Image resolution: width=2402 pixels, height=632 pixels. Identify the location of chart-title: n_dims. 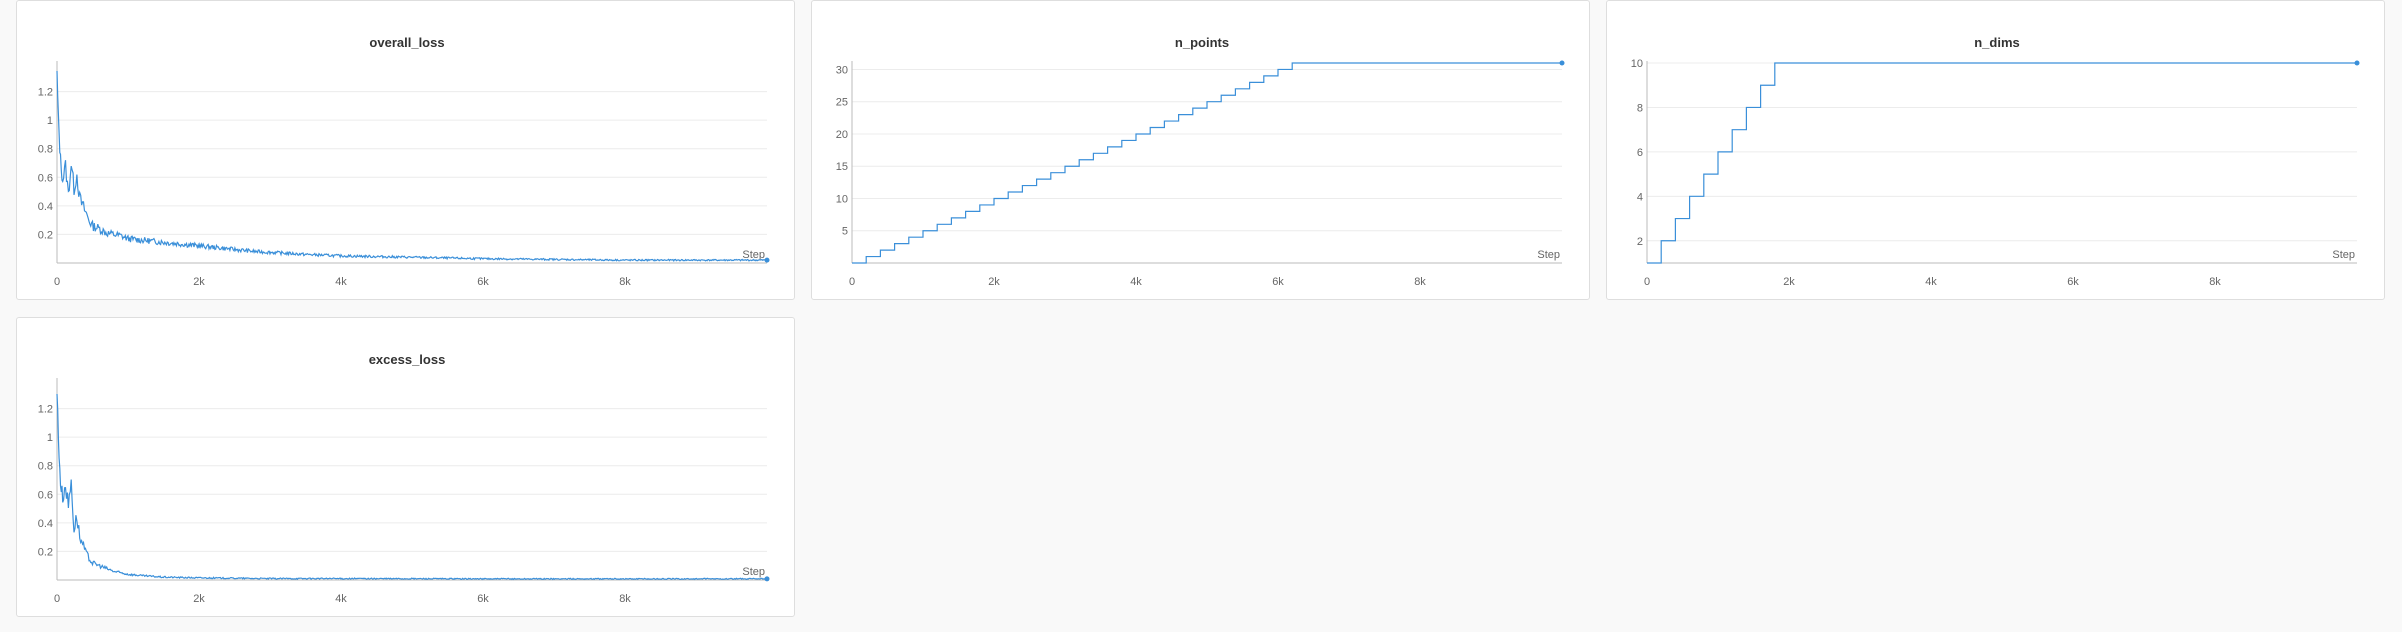
(1997, 42).